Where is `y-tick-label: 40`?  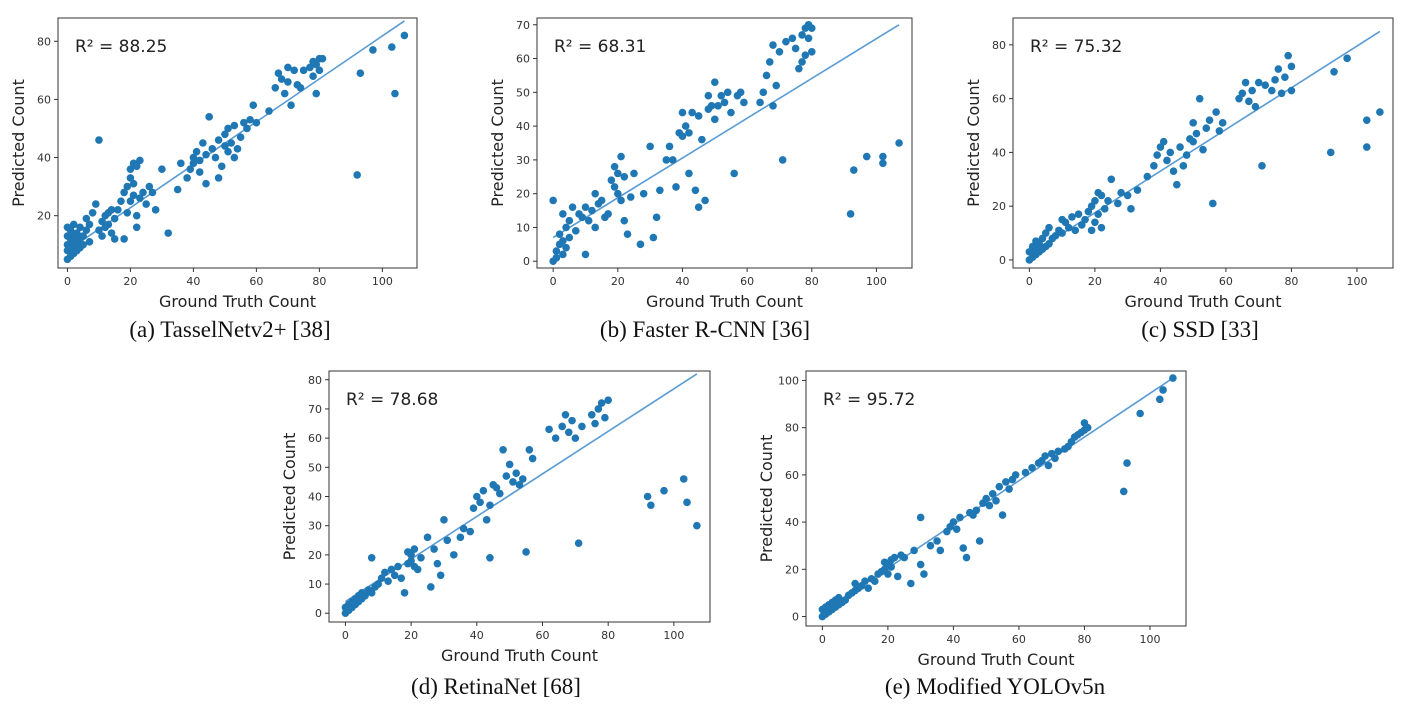
y-tick-label: 40 is located at coordinates (523, 126).